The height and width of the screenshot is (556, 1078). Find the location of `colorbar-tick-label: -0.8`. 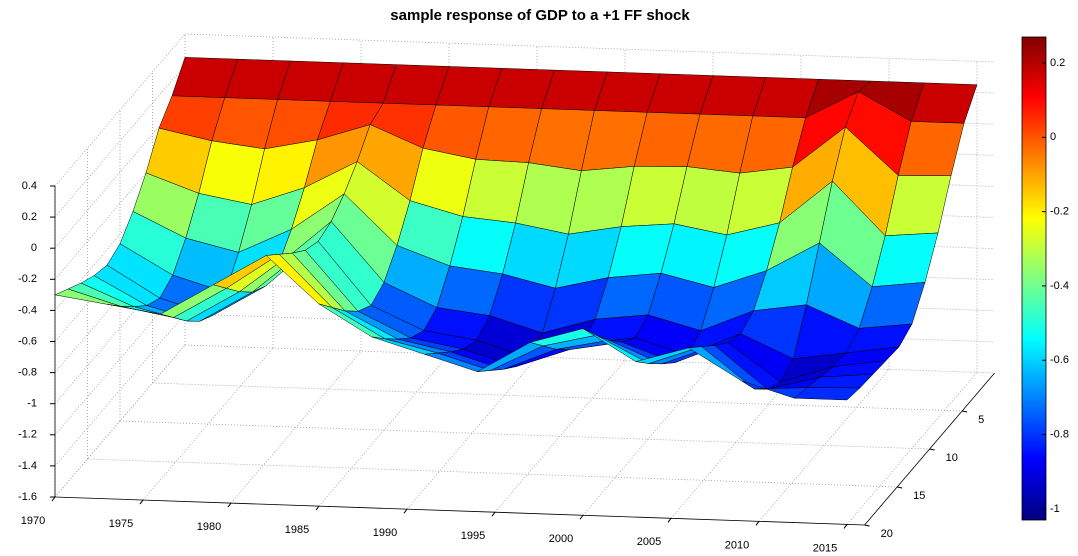

colorbar-tick-label: -0.8 is located at coordinates (1059, 434).